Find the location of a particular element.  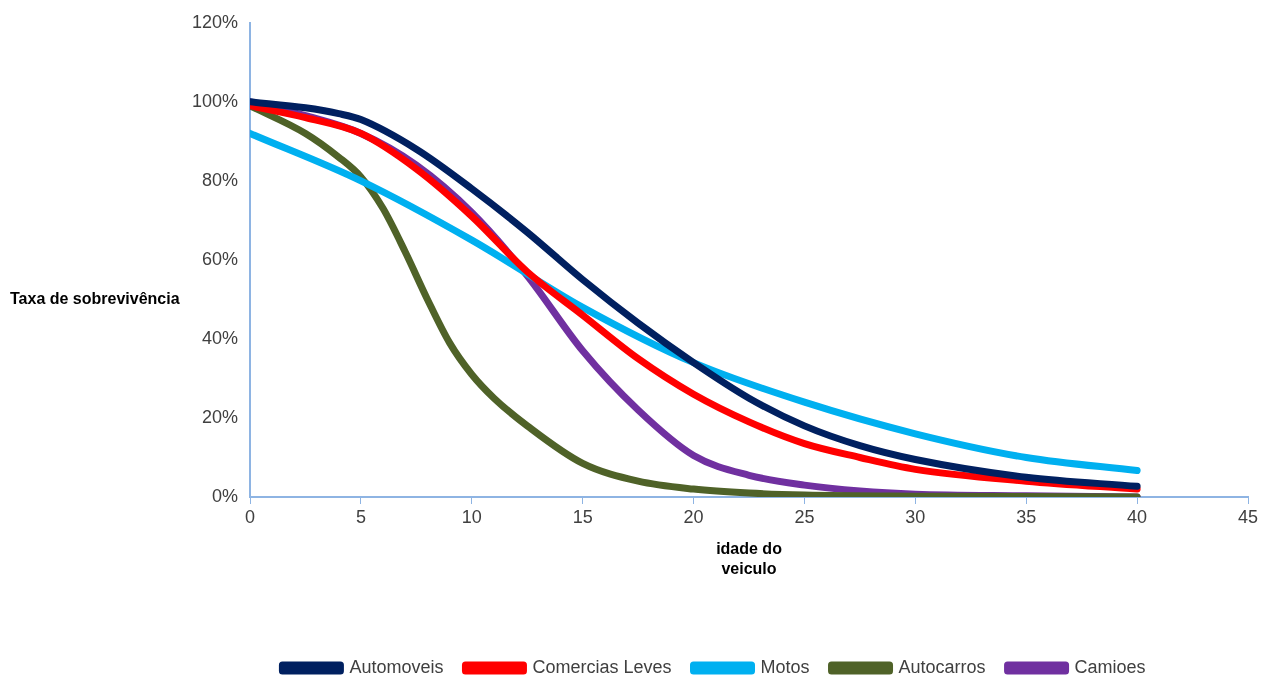

y-tick-label: 120% is located at coordinates (215, 21).